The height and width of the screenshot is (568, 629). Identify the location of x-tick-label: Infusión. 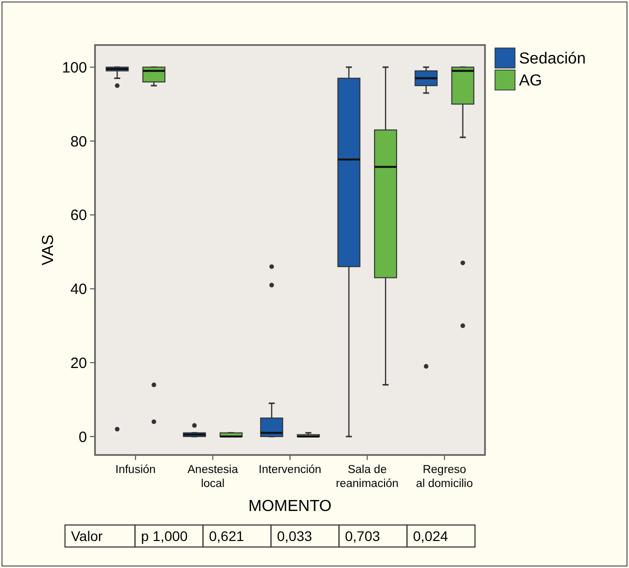
(135, 470).